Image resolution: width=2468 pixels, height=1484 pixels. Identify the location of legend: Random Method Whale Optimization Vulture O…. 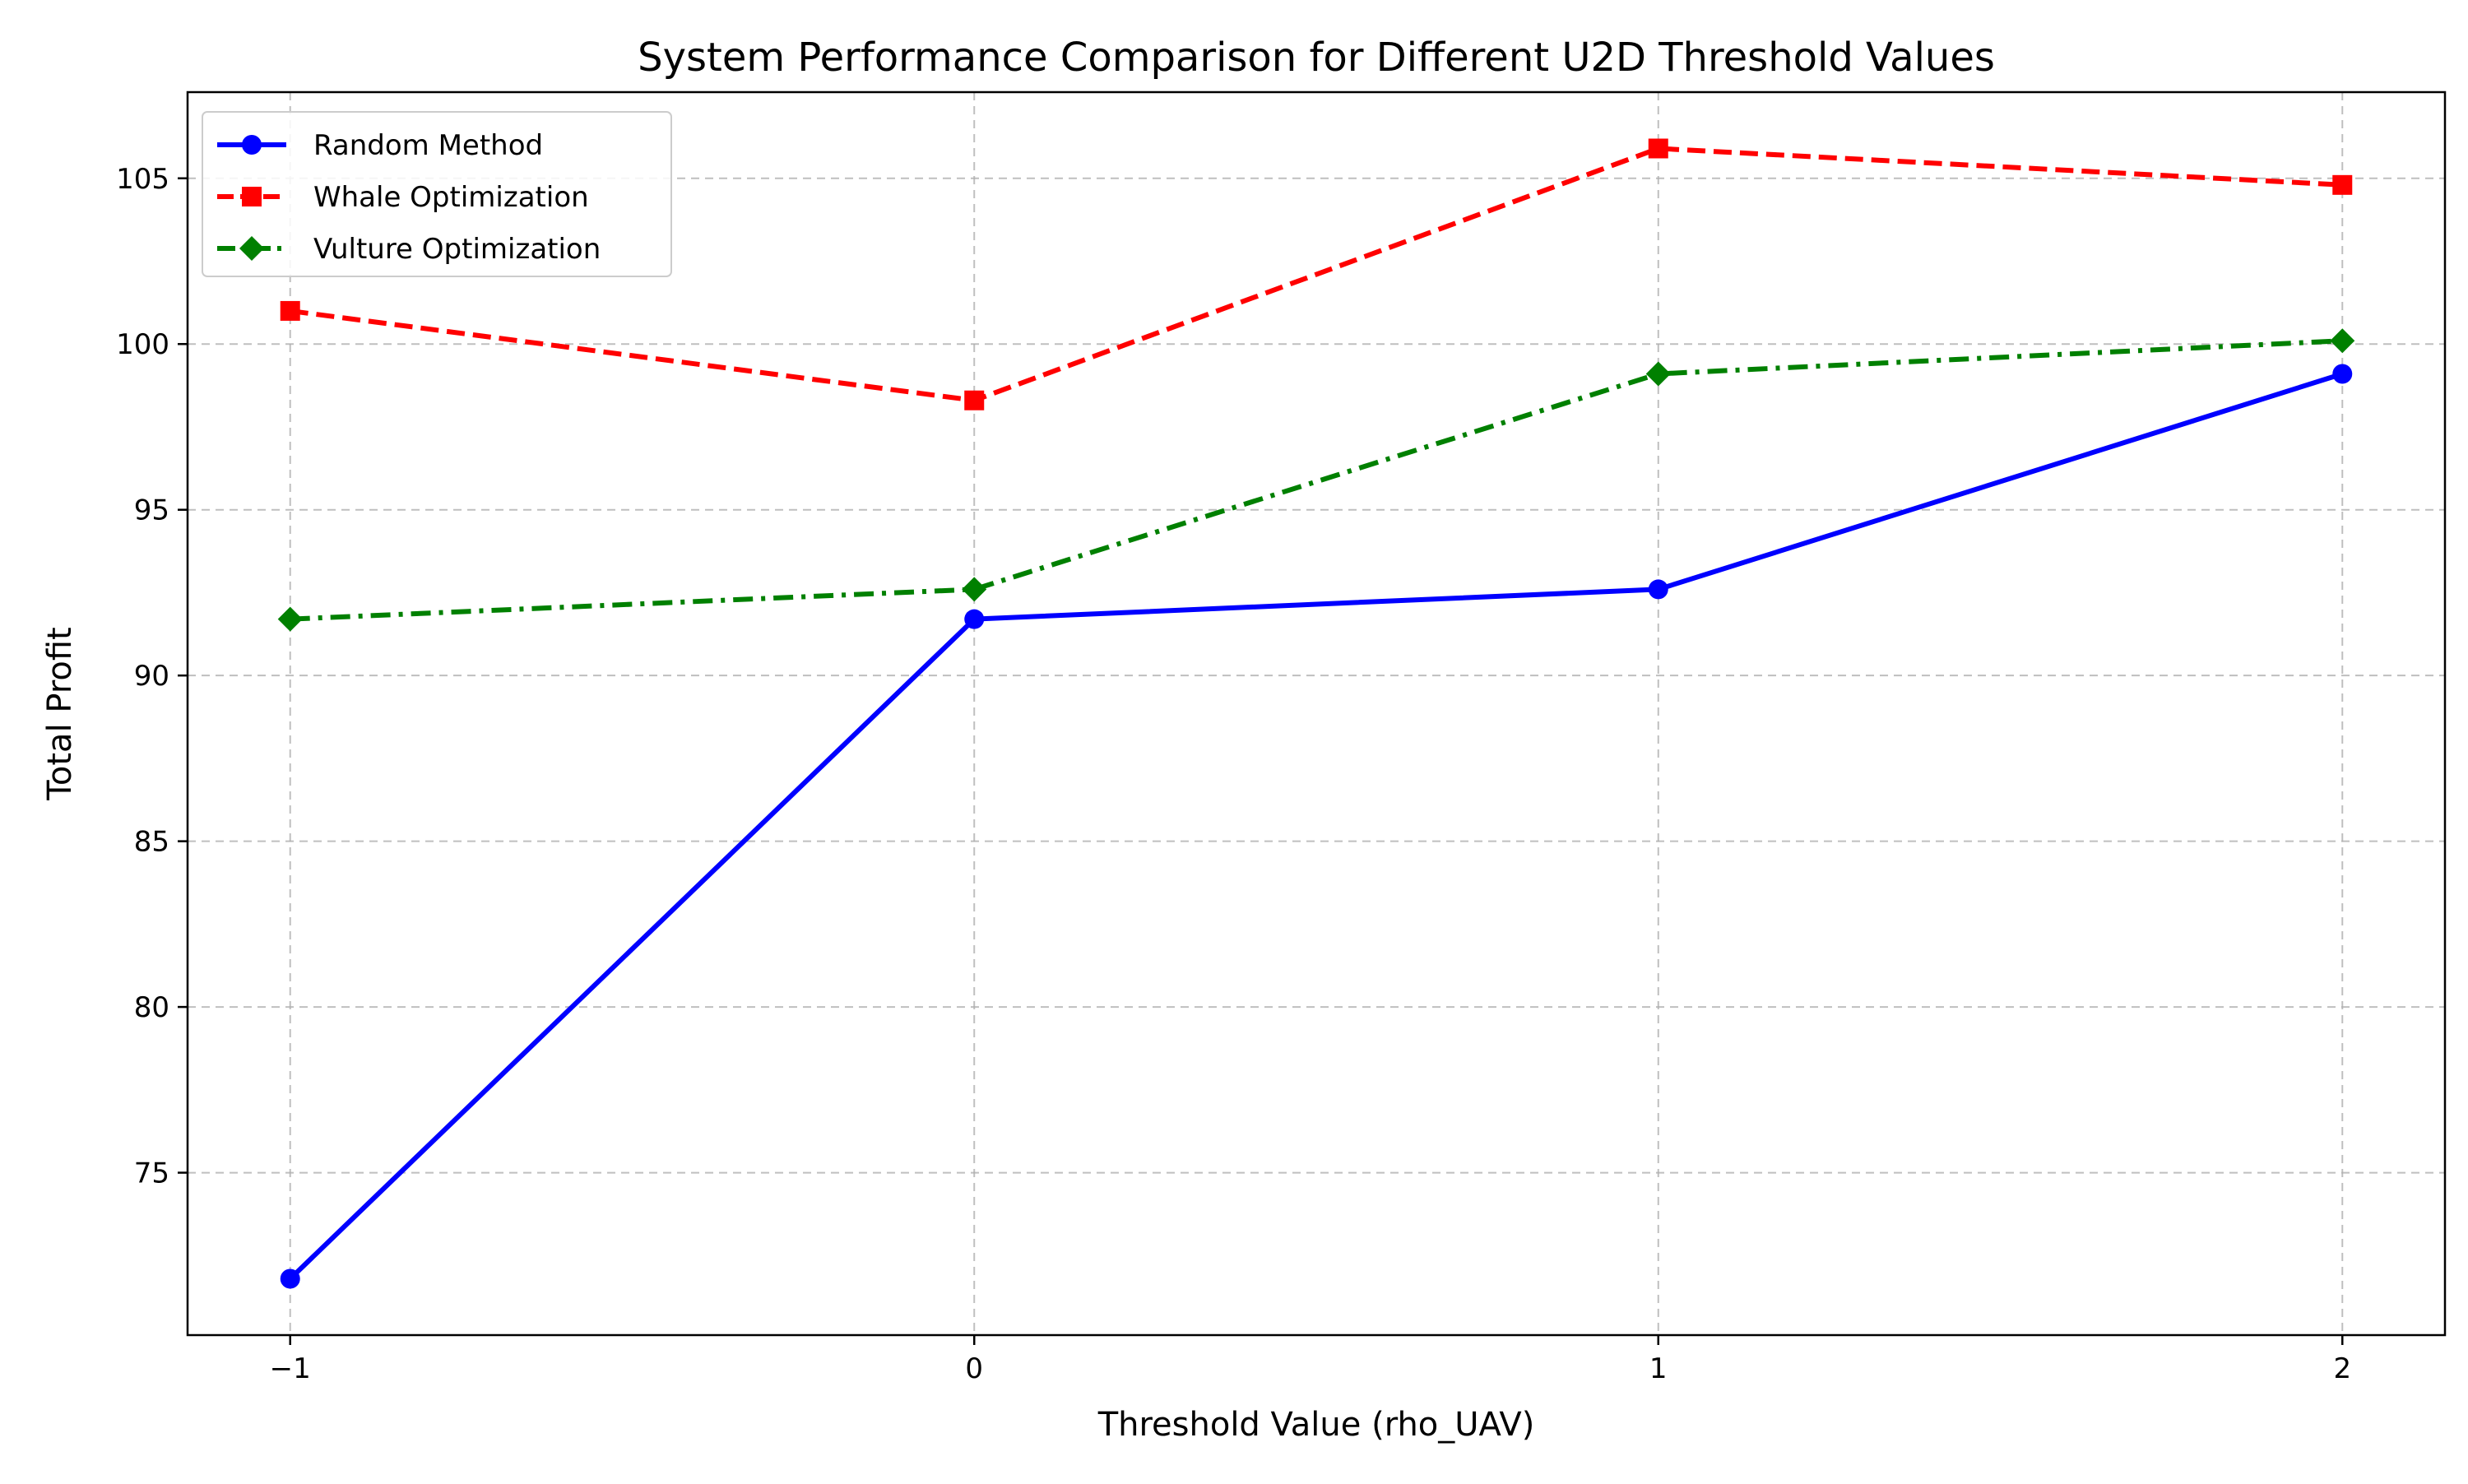
(437, 194).